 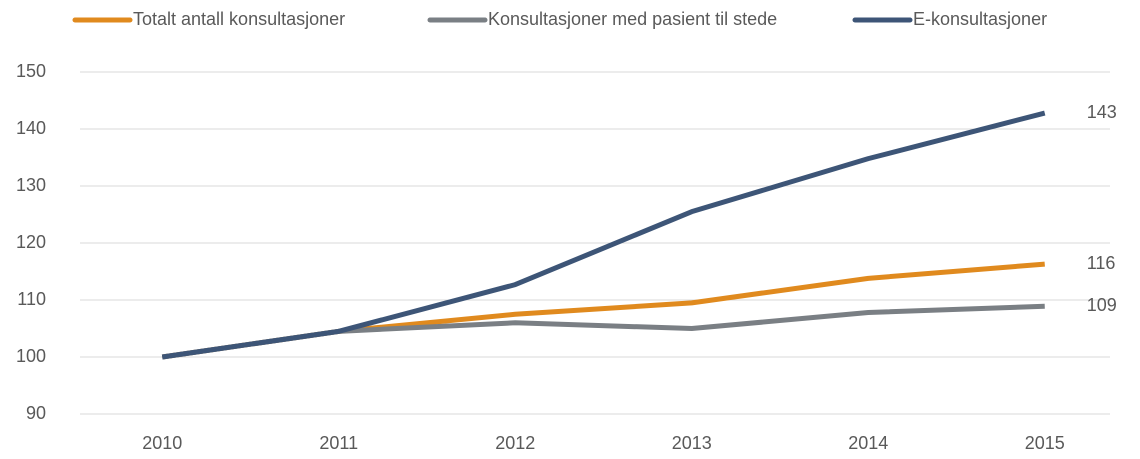 What do you see at coordinates (31, 356) in the screenshot?
I see `y-tick-label: 100` at bounding box center [31, 356].